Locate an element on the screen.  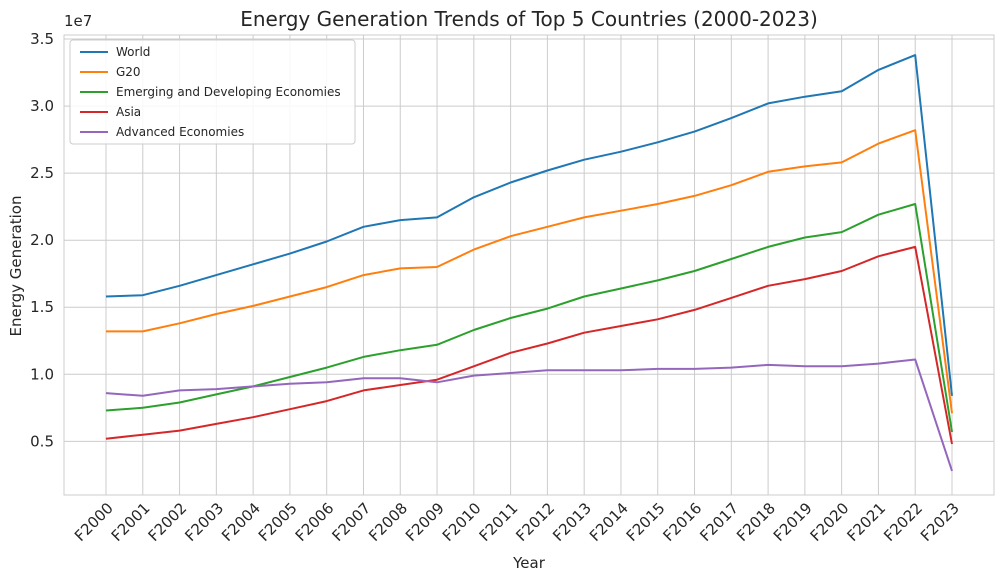
legend-label-world: World is located at coordinates (133, 52).